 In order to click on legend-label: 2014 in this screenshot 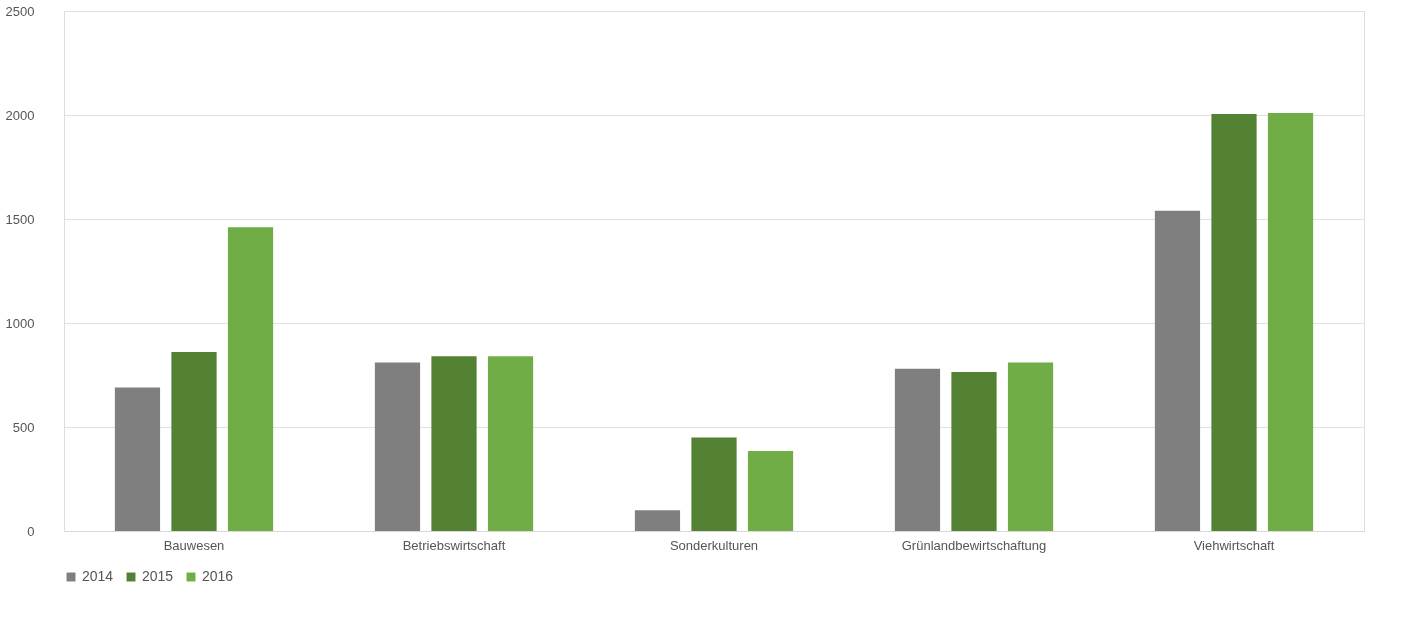, I will do `click(98, 576)`.